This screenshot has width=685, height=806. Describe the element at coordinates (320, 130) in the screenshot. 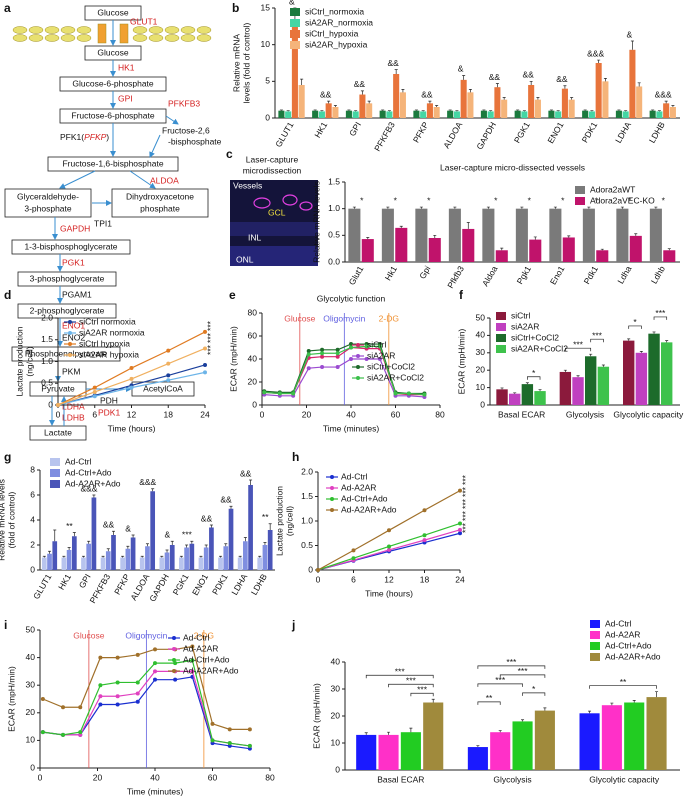

I see `x-tick-label: HK1` at that location.